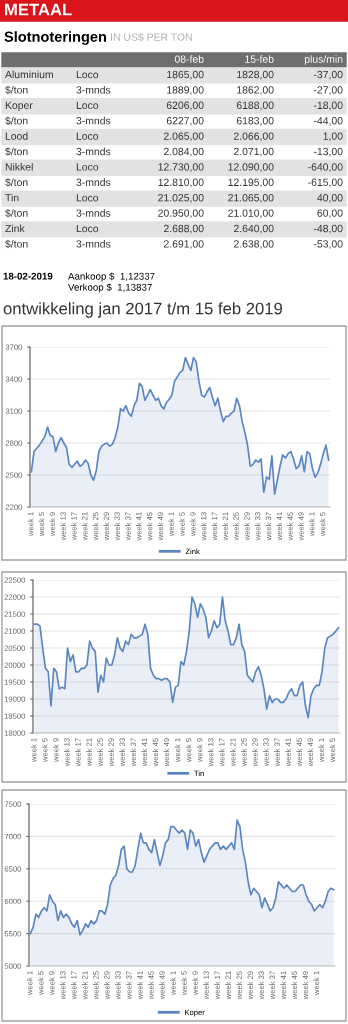 The image size is (348, 1024). I want to click on text: 2.066,00, so click(253, 137).